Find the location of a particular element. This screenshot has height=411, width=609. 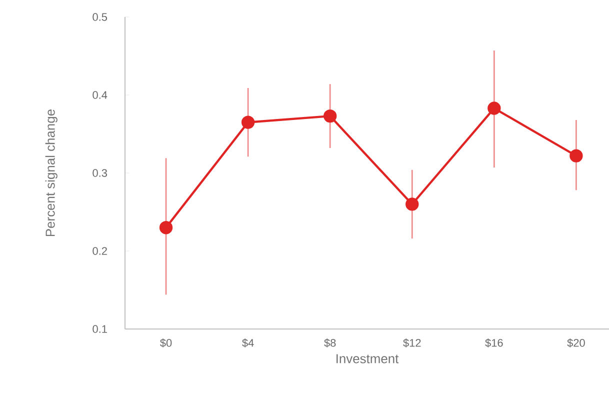

x-tick-label: $0 is located at coordinates (166, 343).